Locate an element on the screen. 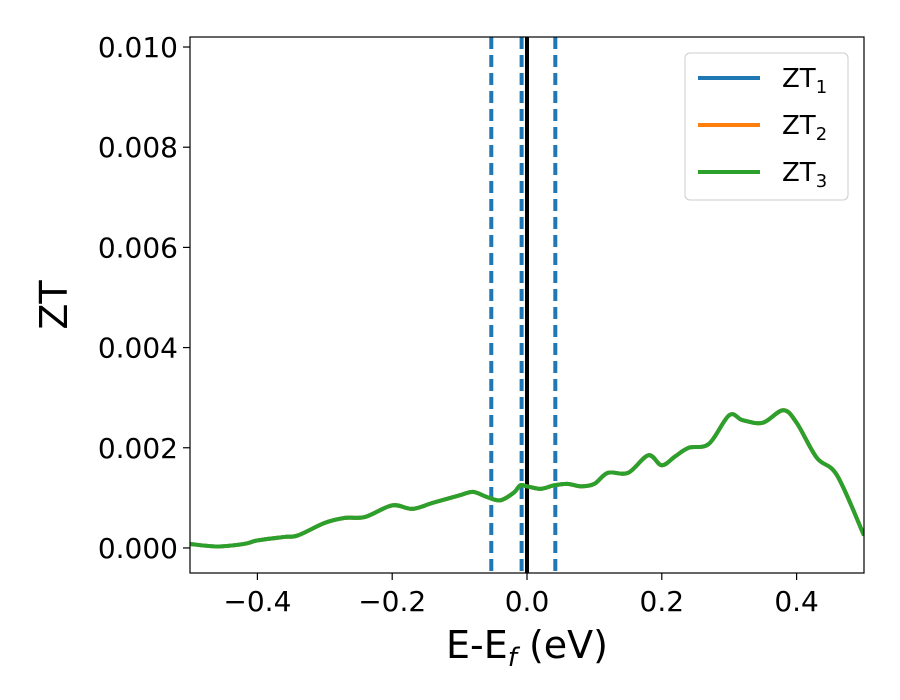 The image size is (900, 700). y-tick-label: 0.008 is located at coordinates (138, 147).